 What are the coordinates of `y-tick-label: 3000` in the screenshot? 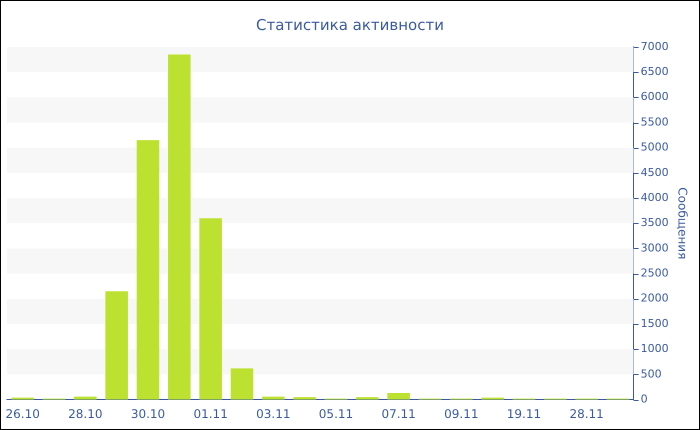 It's located at (654, 247).